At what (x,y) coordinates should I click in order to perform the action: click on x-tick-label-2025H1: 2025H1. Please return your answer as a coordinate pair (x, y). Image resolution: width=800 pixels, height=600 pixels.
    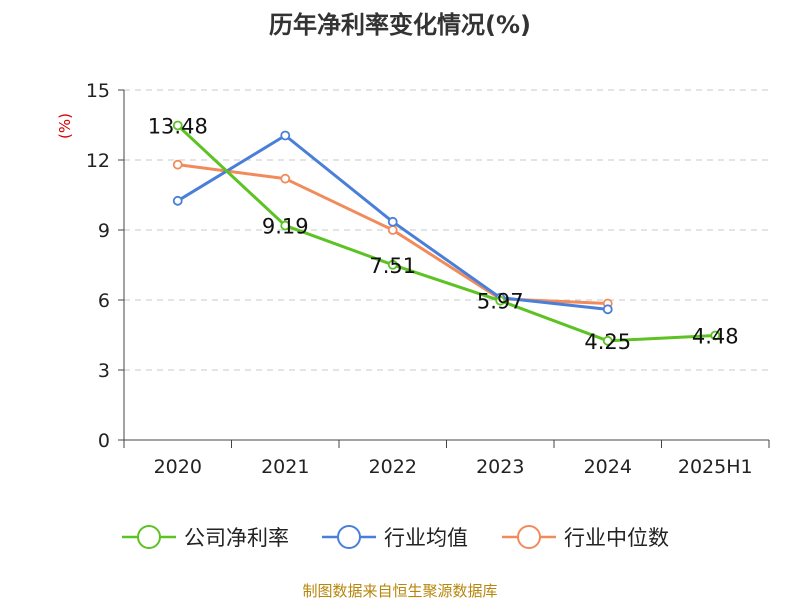
    Looking at the image, I should click on (715, 467).